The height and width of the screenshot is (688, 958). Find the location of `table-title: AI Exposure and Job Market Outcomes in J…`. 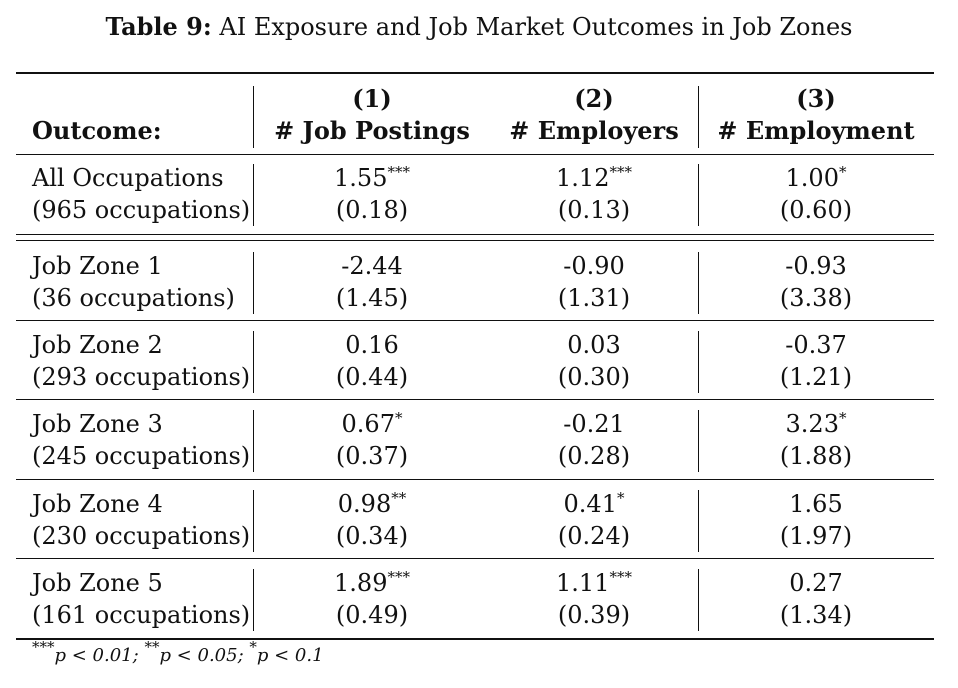

table-title: AI Exposure and Job Market Outcomes in J… is located at coordinates (536, 27).